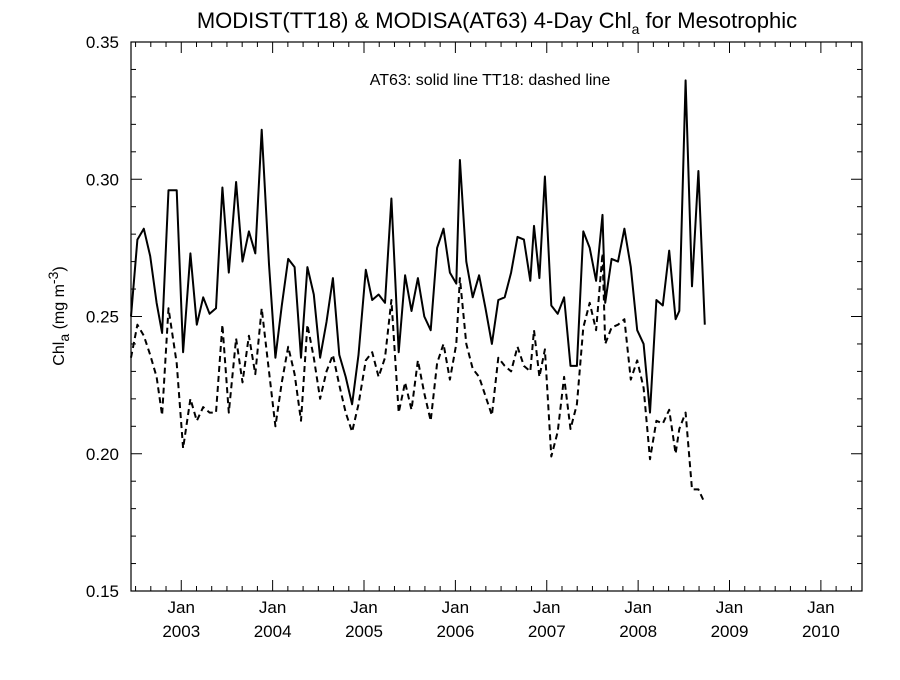  What do you see at coordinates (821, 631) in the screenshot?
I see `x-tick-year-label: 2010` at bounding box center [821, 631].